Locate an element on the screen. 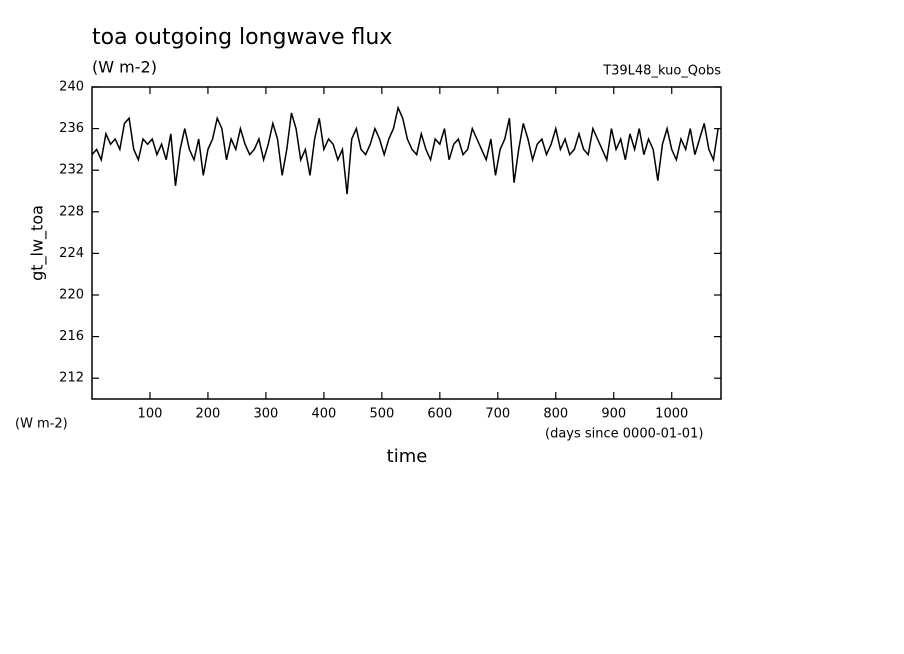 Image resolution: width=904 pixels, height=654 pixels. x-tick-label: 800 is located at coordinates (555, 414).